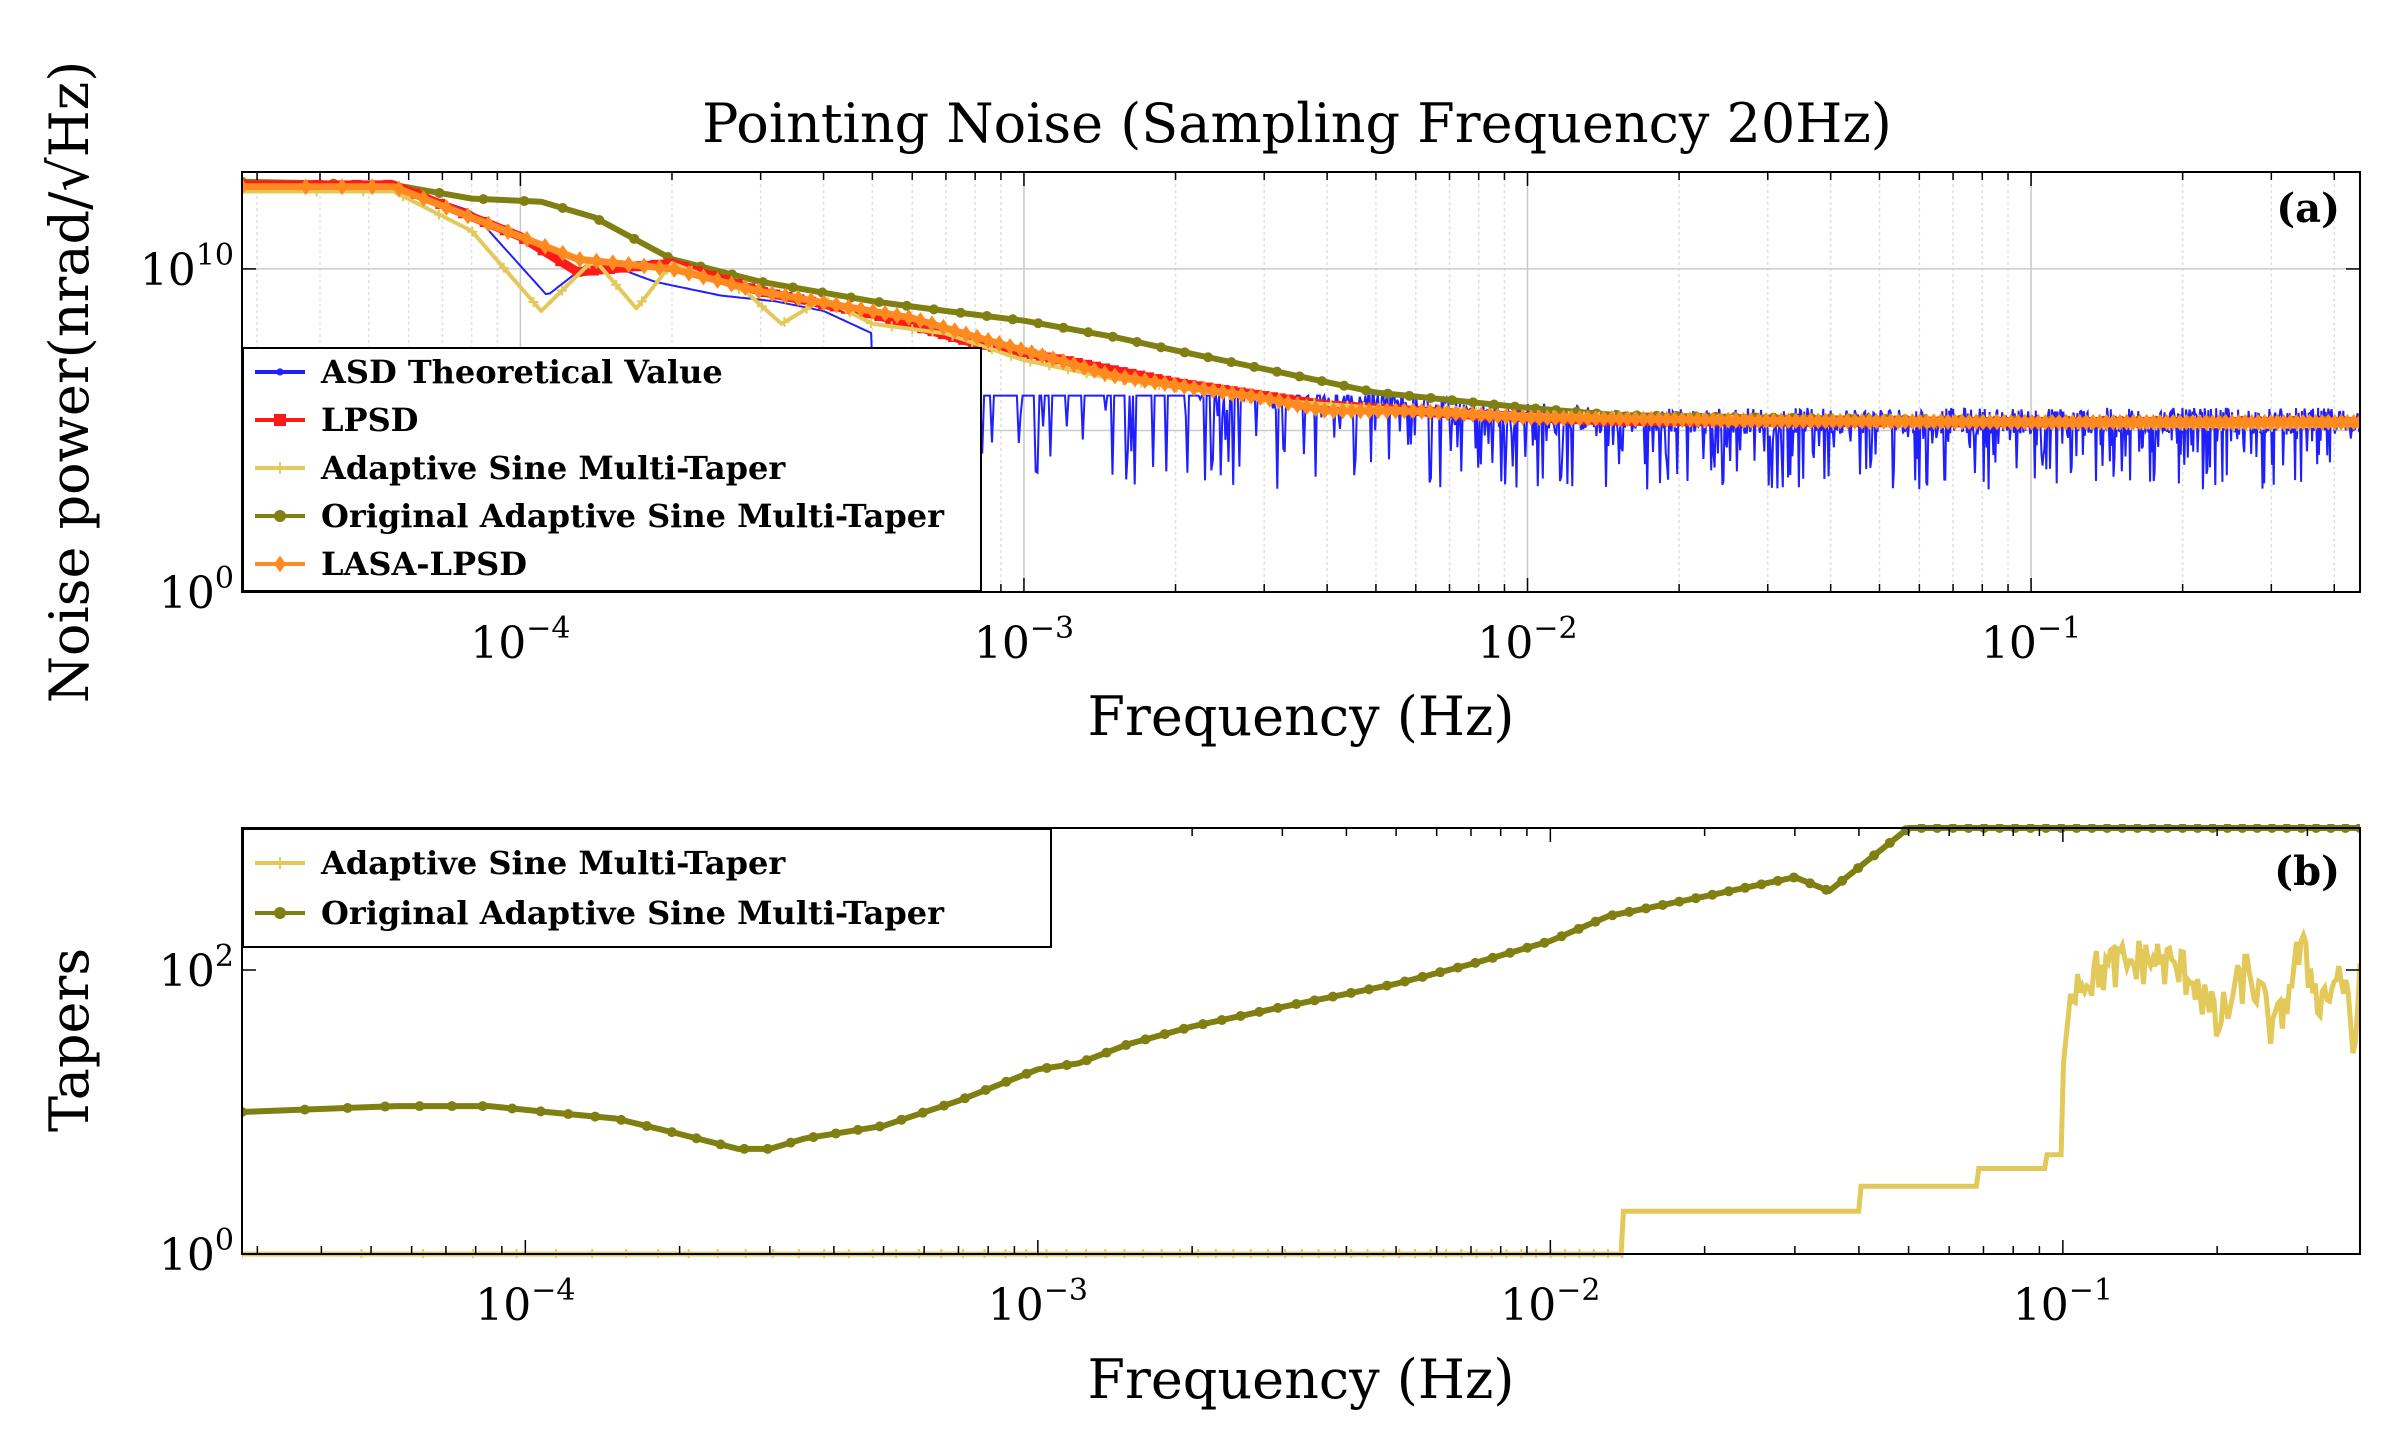  Describe the element at coordinates (1297, 123) in the screenshot. I see `chart-title: Pointing Noise (Sampling Frequency 20Hz)` at that location.